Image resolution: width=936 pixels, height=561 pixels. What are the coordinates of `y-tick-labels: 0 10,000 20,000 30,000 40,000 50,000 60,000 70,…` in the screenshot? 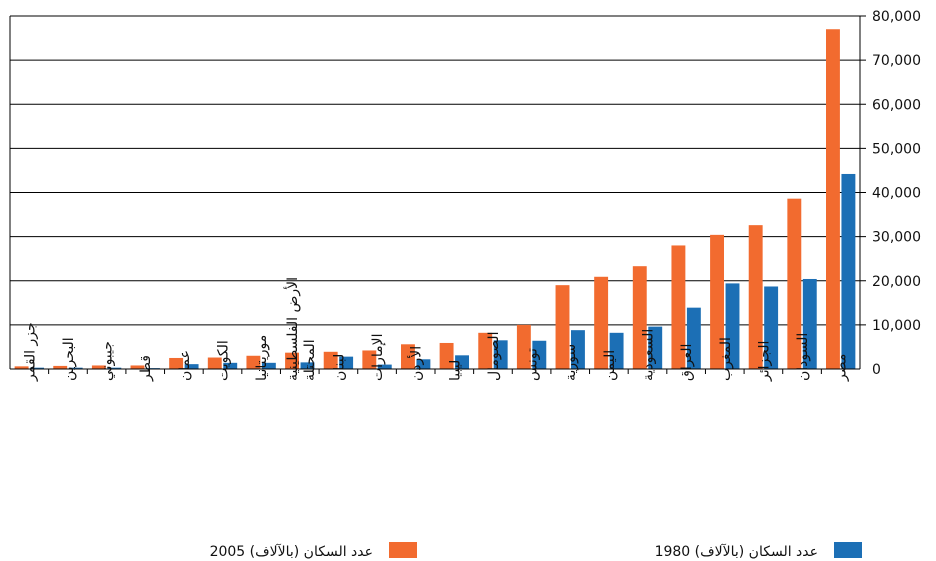 It's located at (896, 193).